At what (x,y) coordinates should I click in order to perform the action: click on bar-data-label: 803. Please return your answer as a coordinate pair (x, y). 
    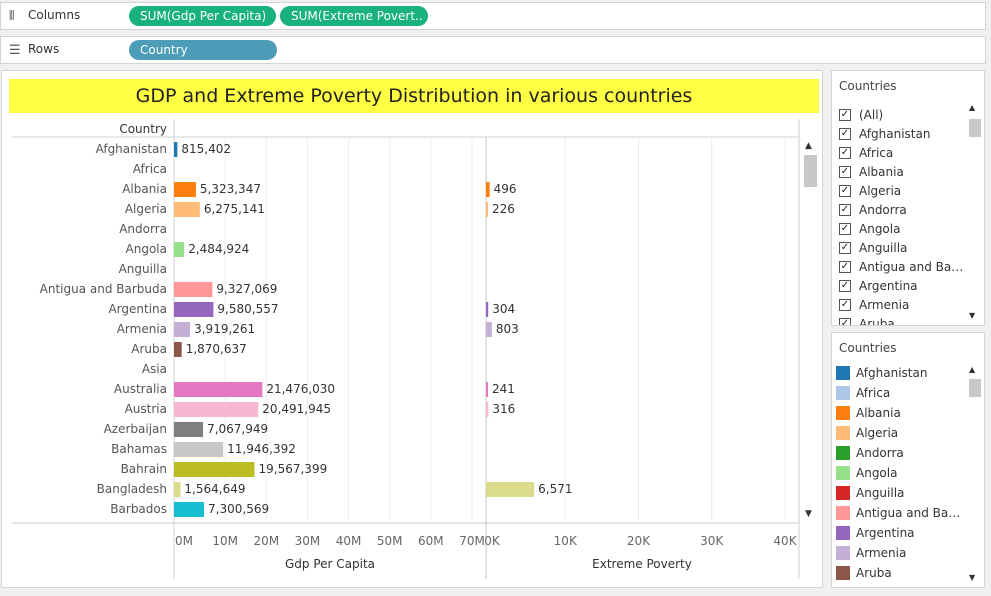
    Looking at the image, I should click on (507, 329).